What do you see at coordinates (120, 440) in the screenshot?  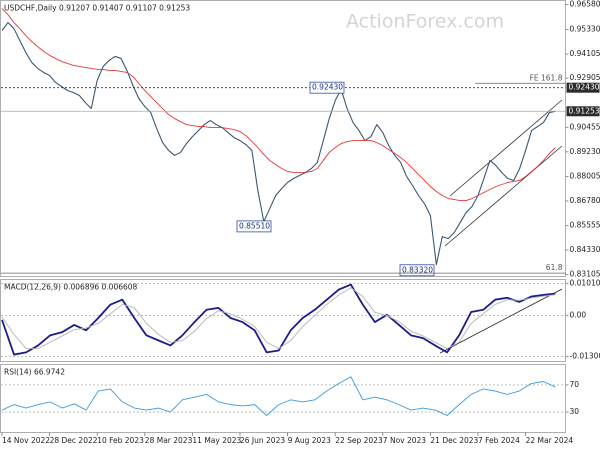 I see `x-tick-label: 10 Feb 2023` at bounding box center [120, 440].